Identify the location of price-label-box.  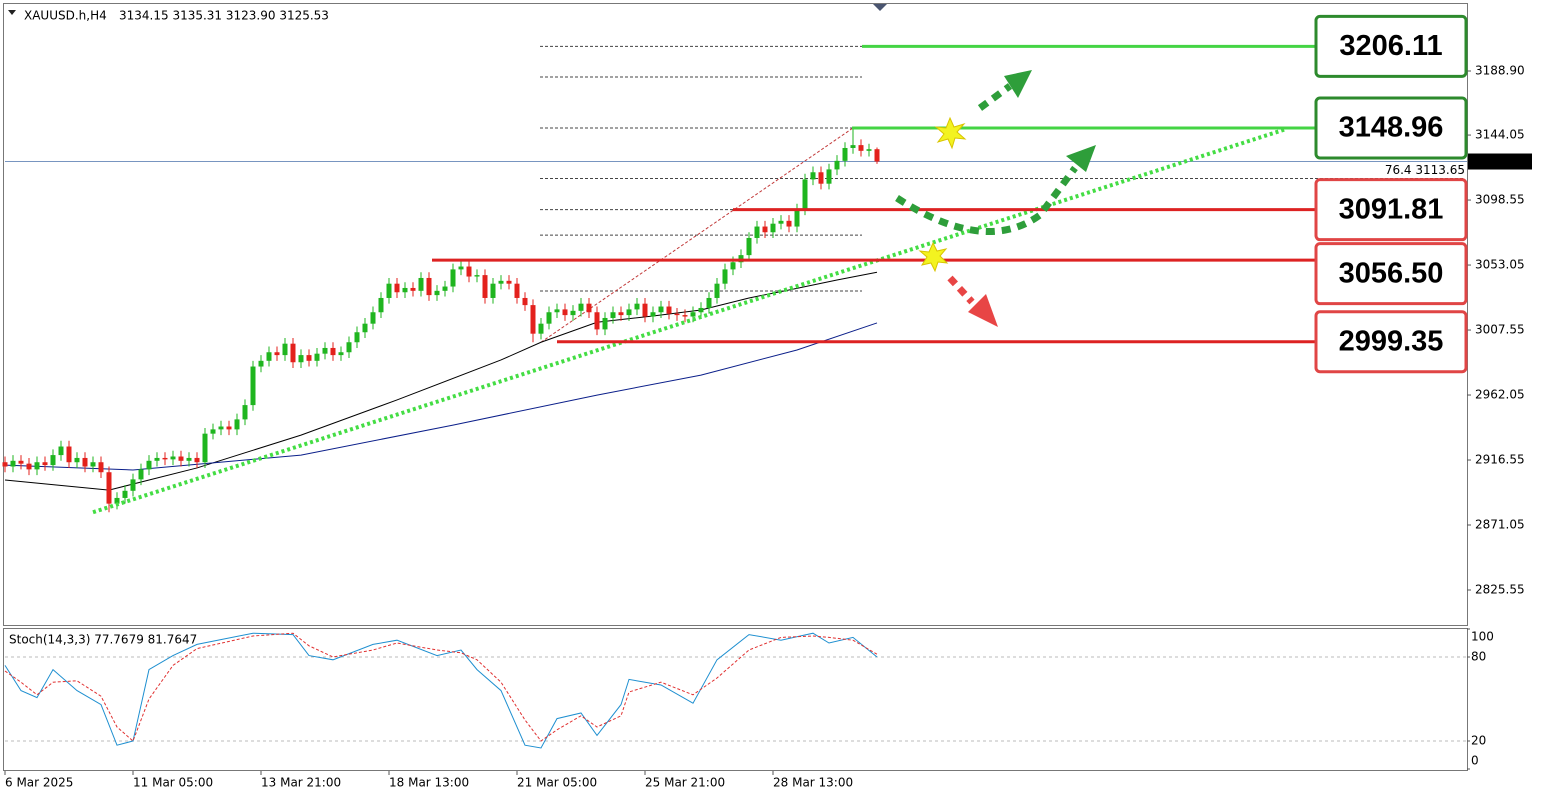
(1500, 161).